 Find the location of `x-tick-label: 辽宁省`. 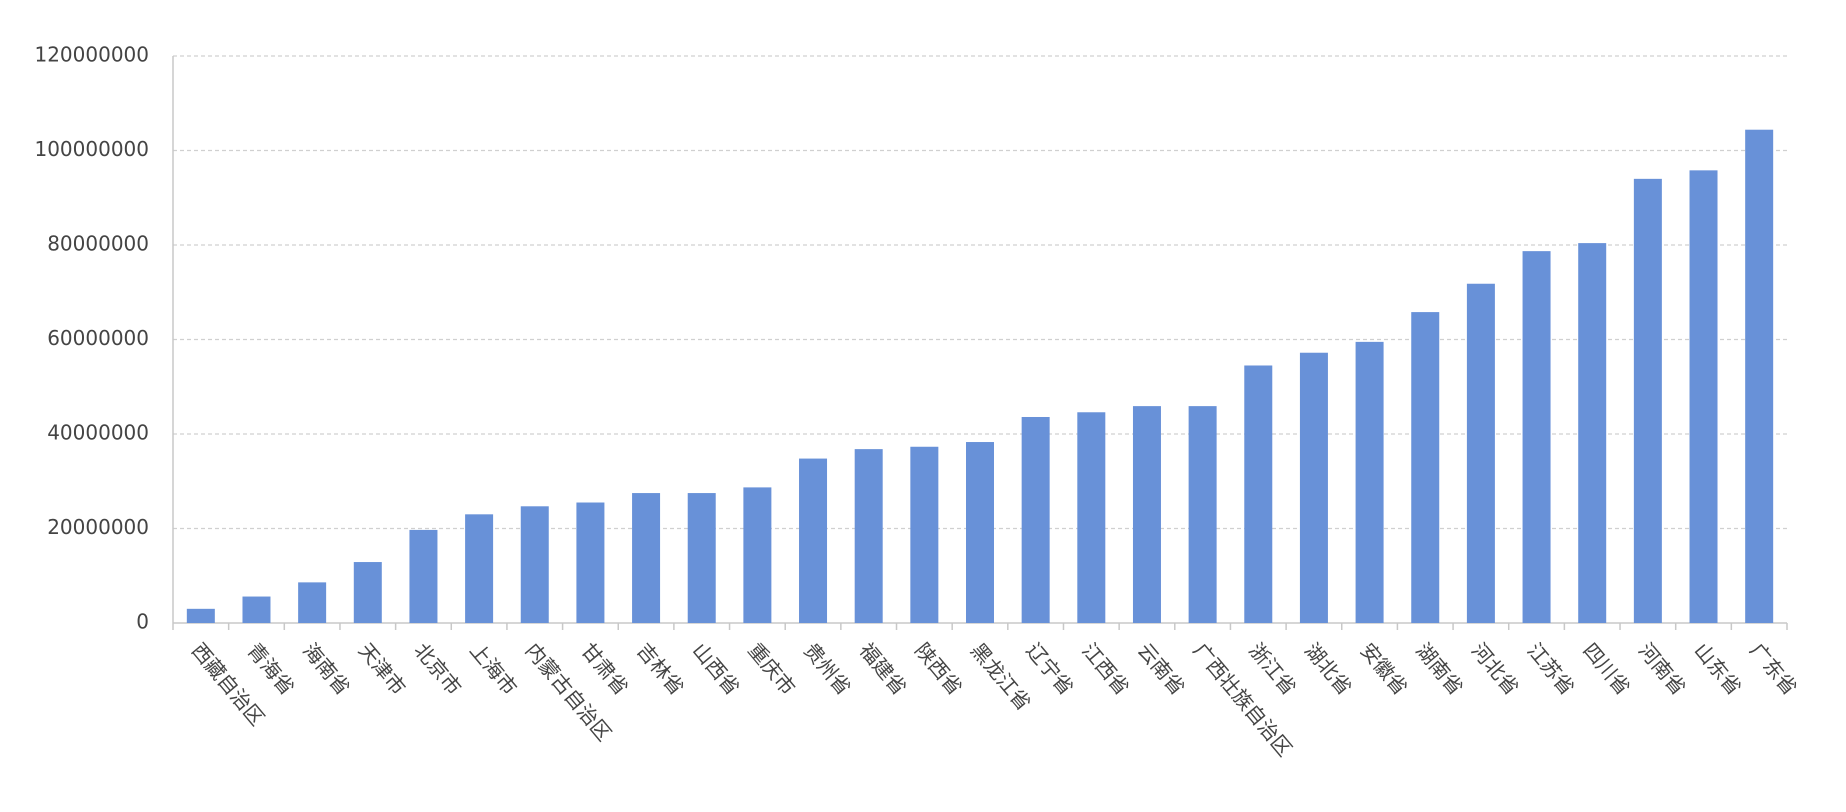

x-tick-label: 辽宁省 is located at coordinates (1050, 668).